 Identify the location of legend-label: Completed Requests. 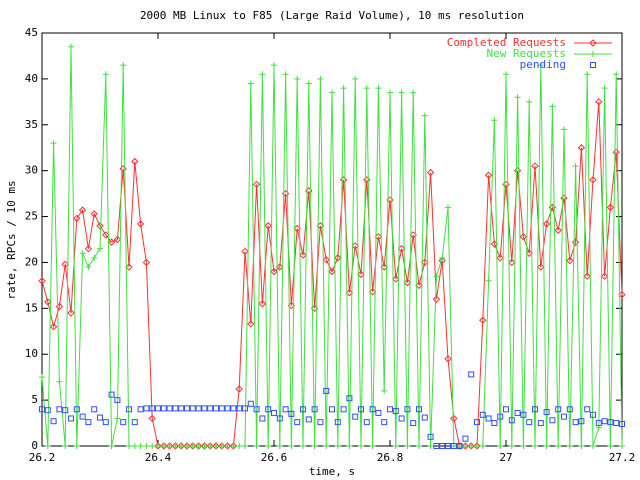
(506, 42).